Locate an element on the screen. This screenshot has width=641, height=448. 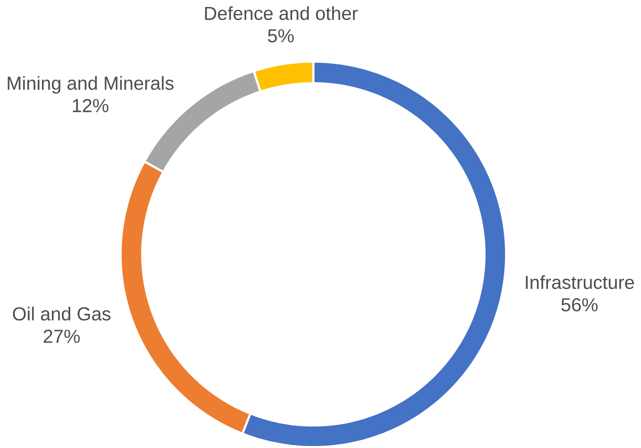
data-label: 5% is located at coordinates (281, 35).